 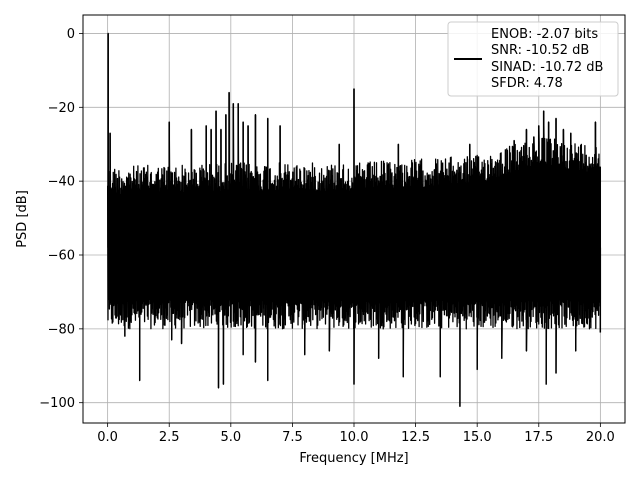 I want to click on legend-entry-enob: ENOB: -2.07 bits, so click(x=544, y=34).